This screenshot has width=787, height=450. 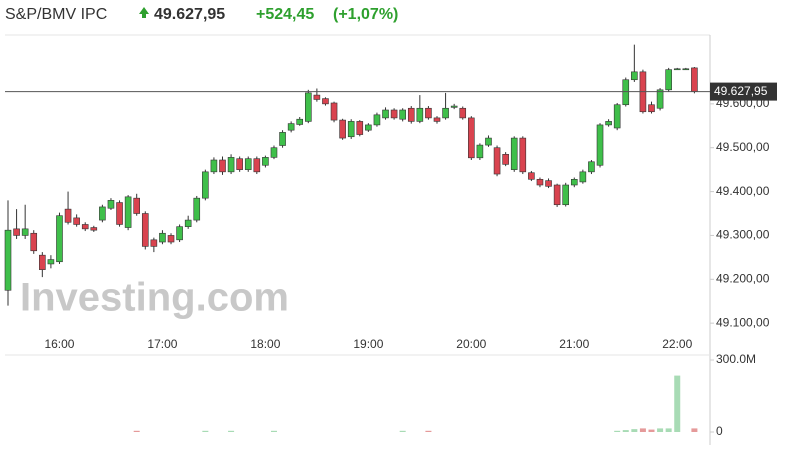 What do you see at coordinates (719, 431) in the screenshot?
I see `volume-tick-label: 0` at bounding box center [719, 431].